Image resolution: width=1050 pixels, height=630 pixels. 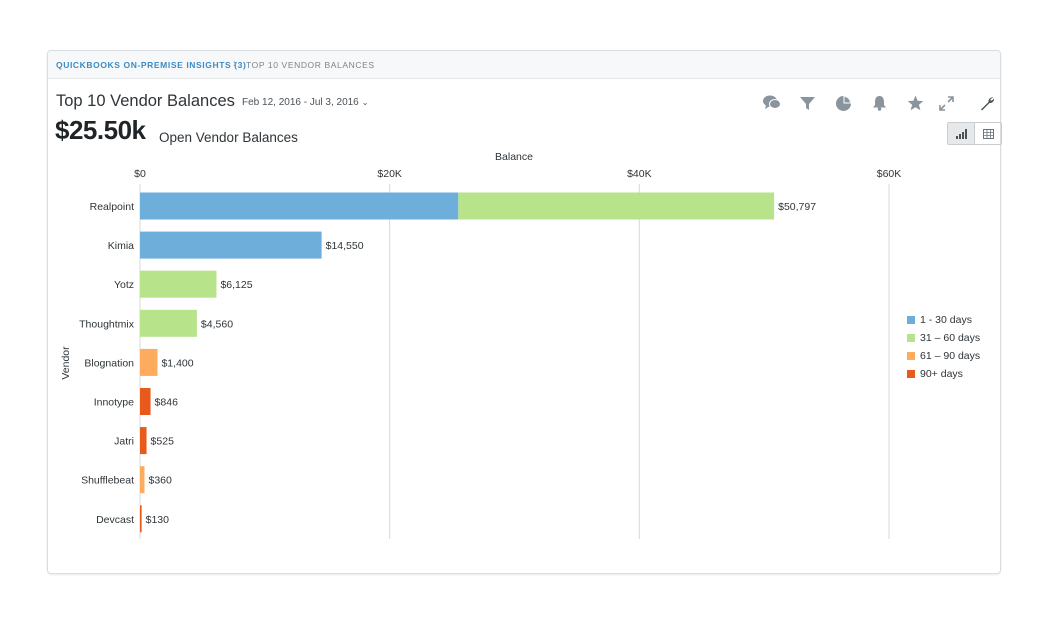 What do you see at coordinates (112, 207) in the screenshot?
I see `category-label: Realpoint` at bounding box center [112, 207].